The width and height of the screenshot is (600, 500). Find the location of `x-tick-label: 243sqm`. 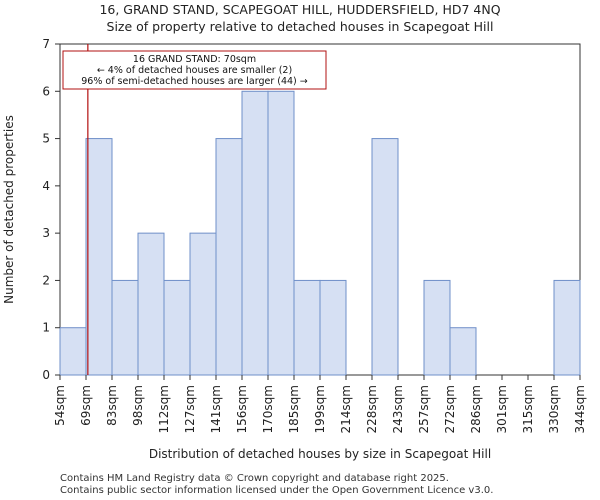

x-tick-label: 243sqm is located at coordinates (398, 409).